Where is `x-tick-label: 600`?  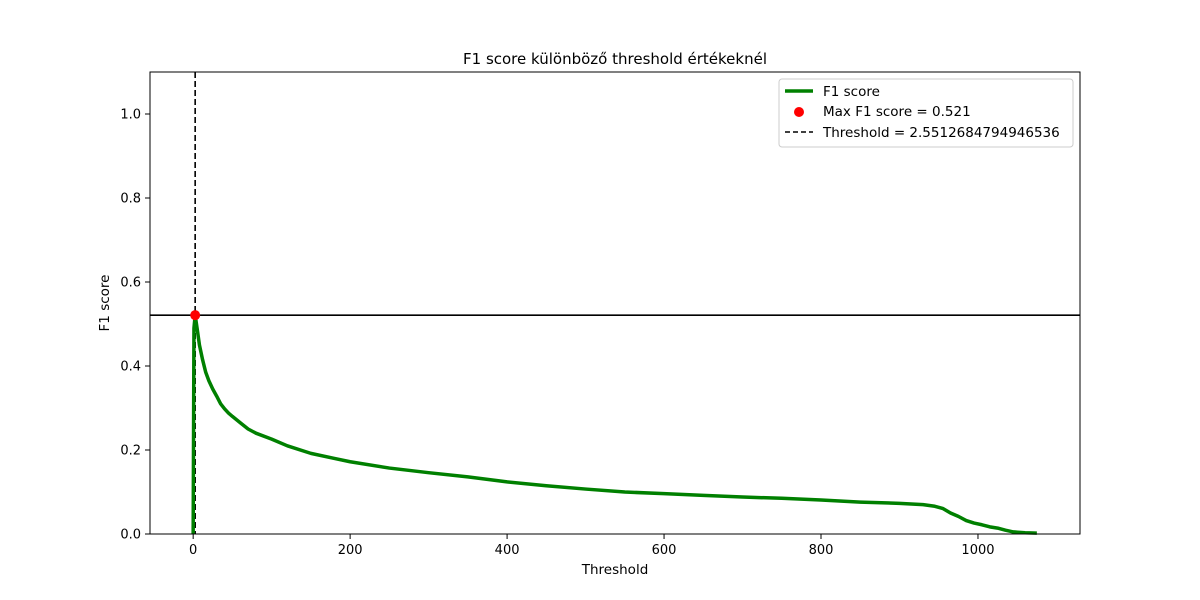 x-tick-label: 600 is located at coordinates (664, 550).